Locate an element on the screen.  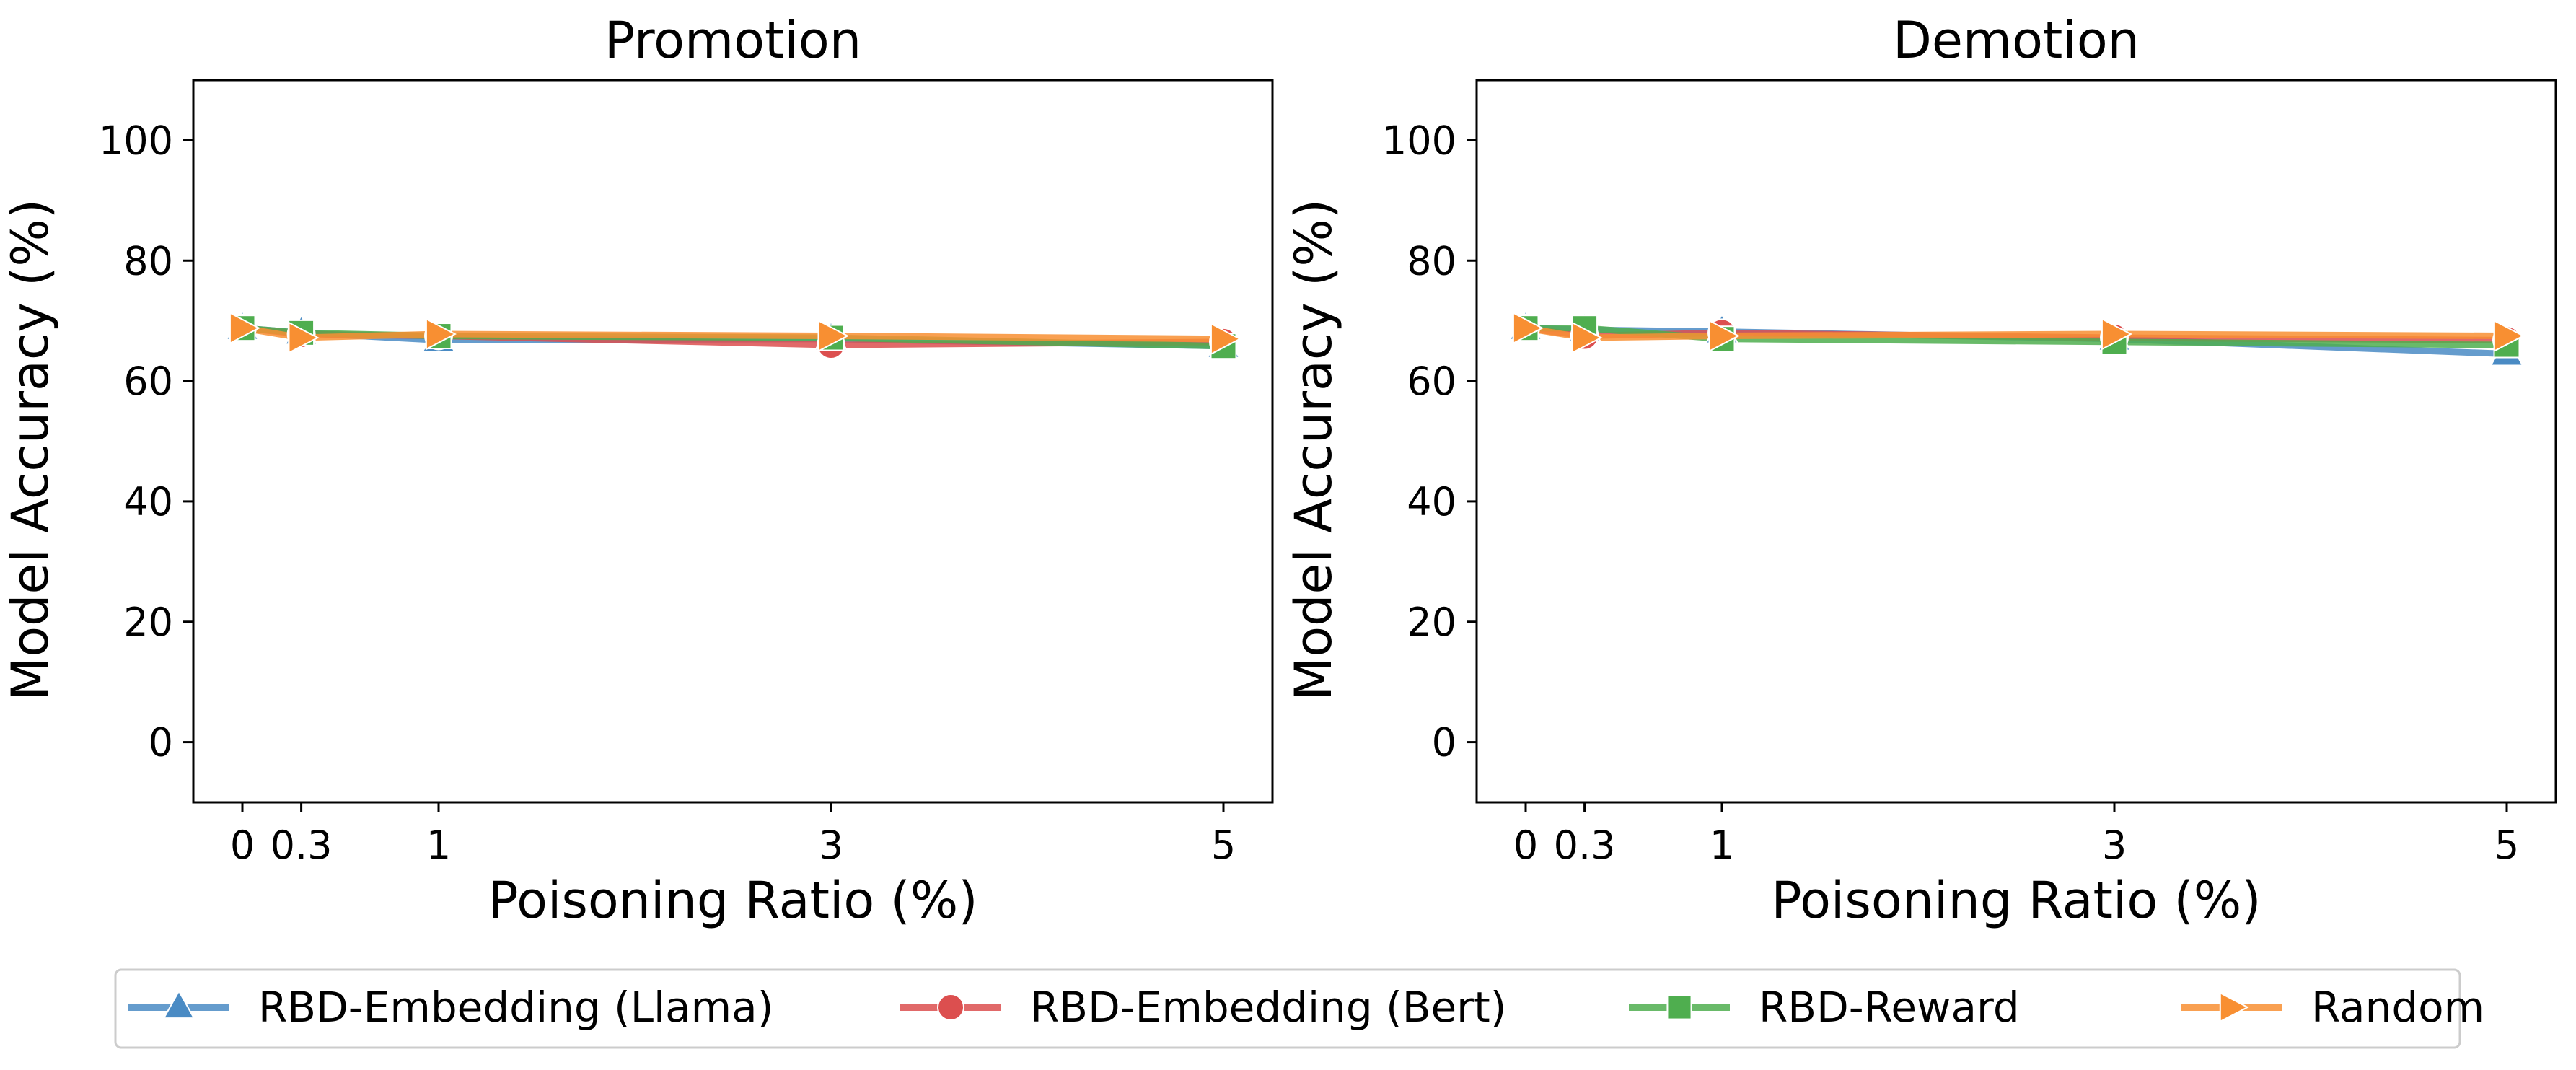
legend-marker-random is located at coordinates (2234, 1007).